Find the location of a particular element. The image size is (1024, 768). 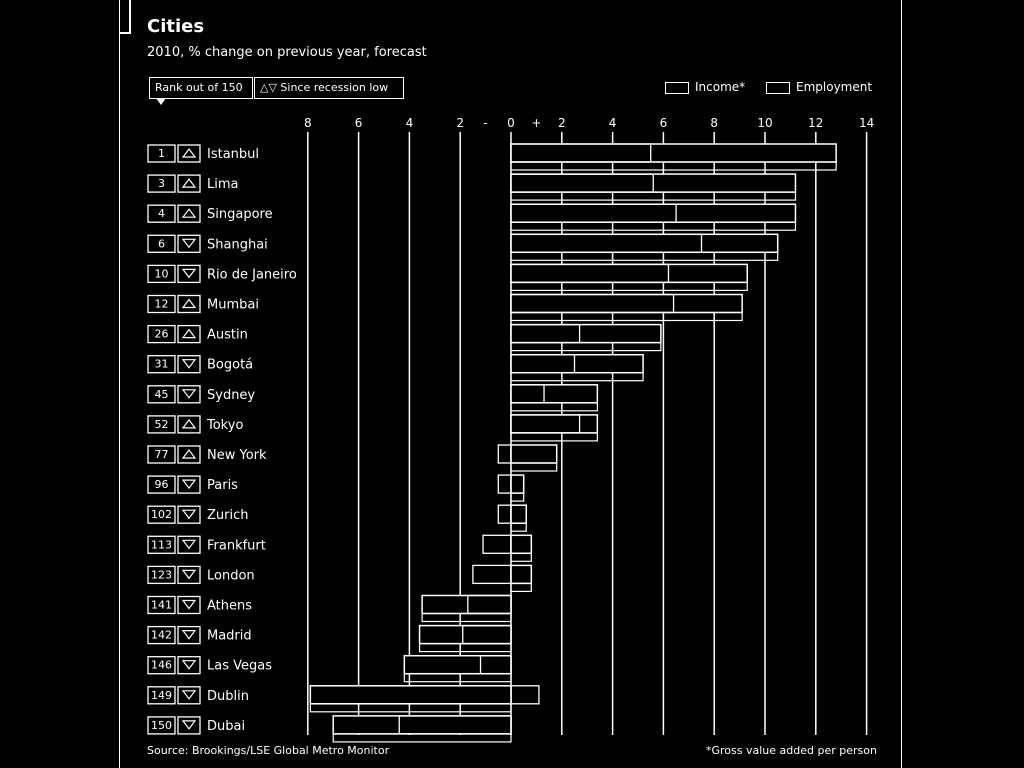

city-label: Tokyo is located at coordinates (224, 425).